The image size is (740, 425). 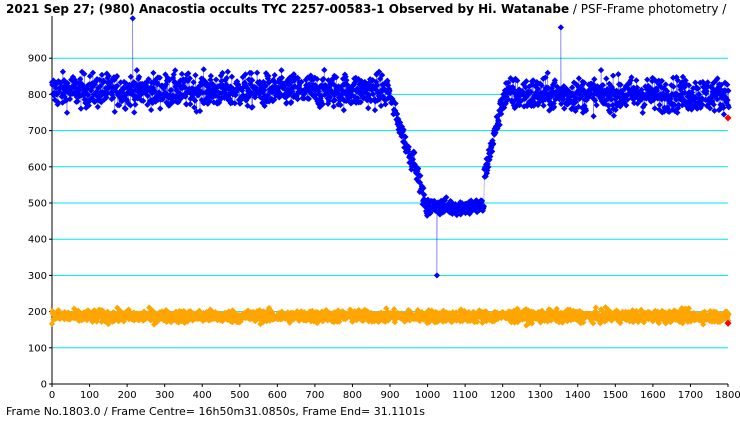 I want to click on y-tick-label-600: 600, so click(x=37, y=167).